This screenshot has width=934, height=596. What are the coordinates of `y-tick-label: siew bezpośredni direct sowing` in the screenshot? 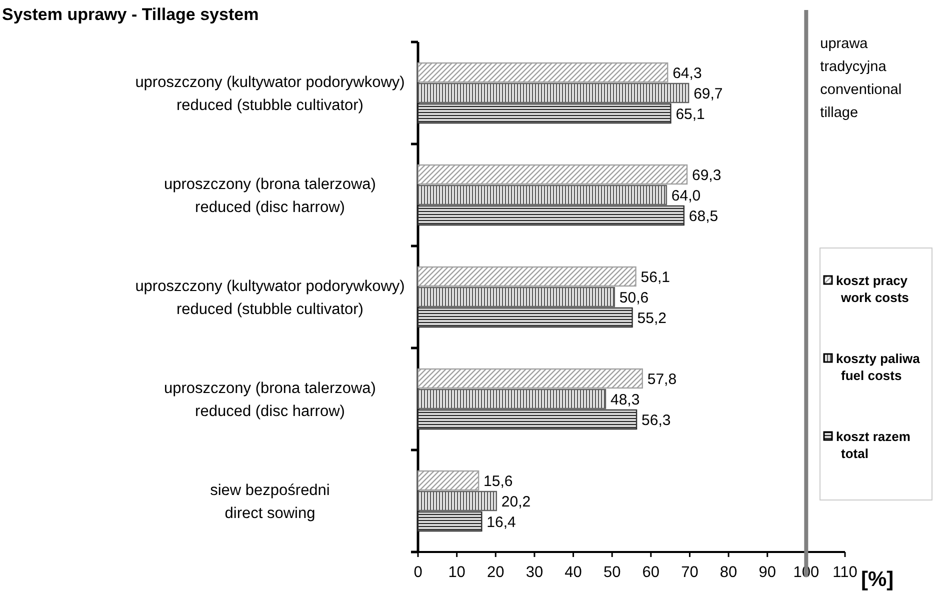 It's located at (270, 502).